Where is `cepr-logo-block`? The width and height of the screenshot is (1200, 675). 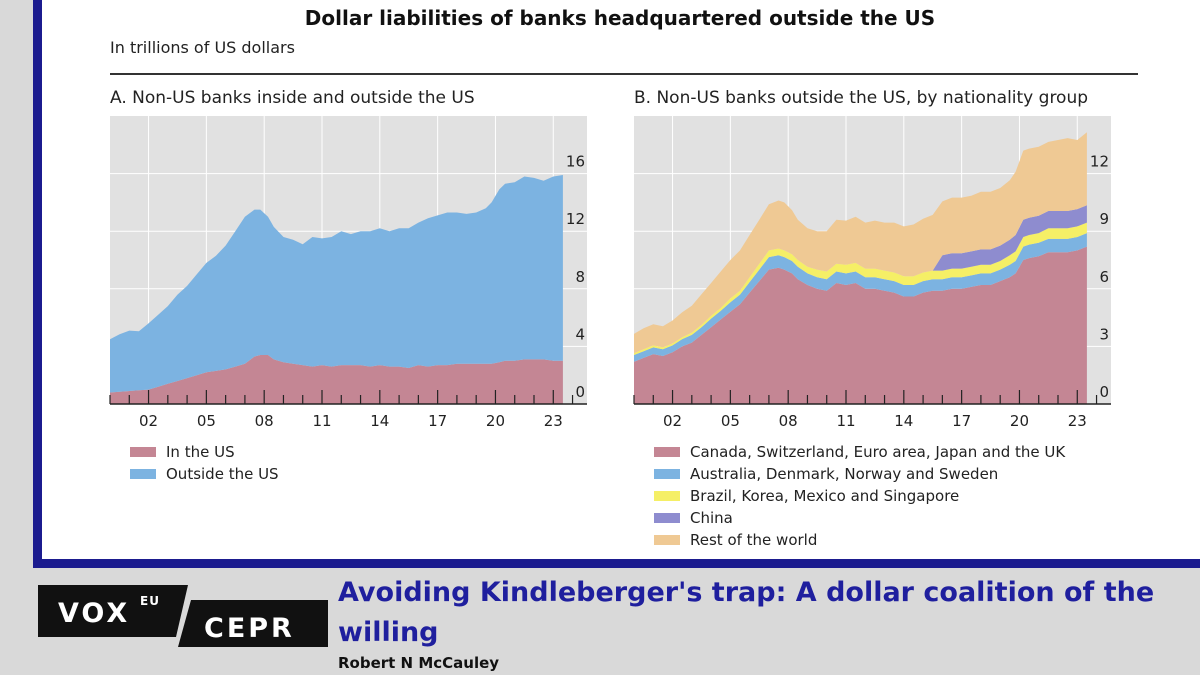
cepr-logo-block is located at coordinates (253, 623).